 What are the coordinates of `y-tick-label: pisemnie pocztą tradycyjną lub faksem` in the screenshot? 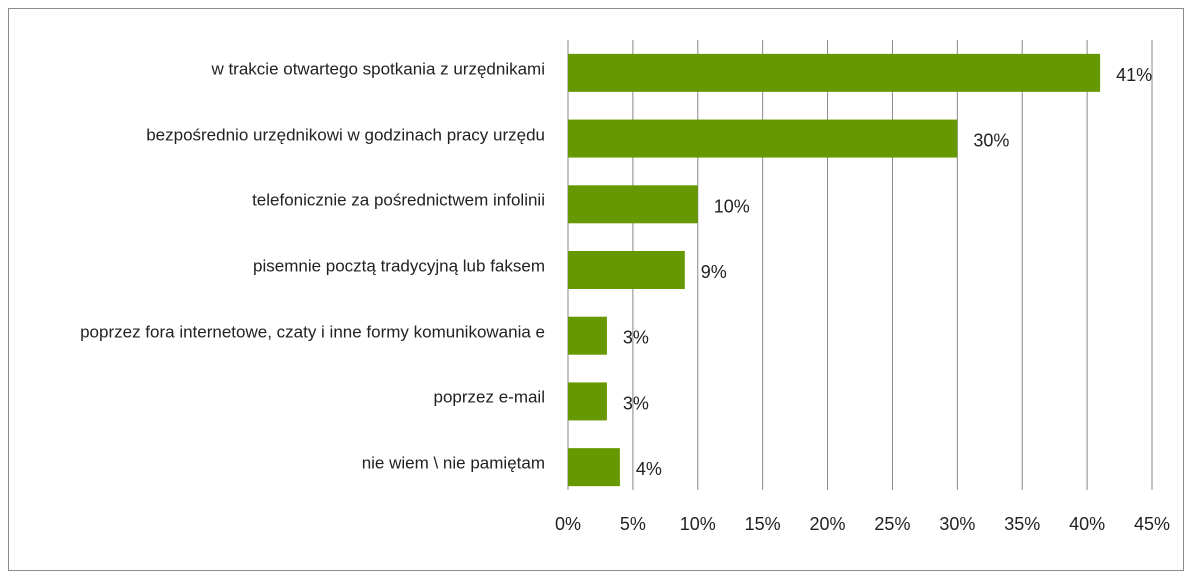 It's located at (399, 266).